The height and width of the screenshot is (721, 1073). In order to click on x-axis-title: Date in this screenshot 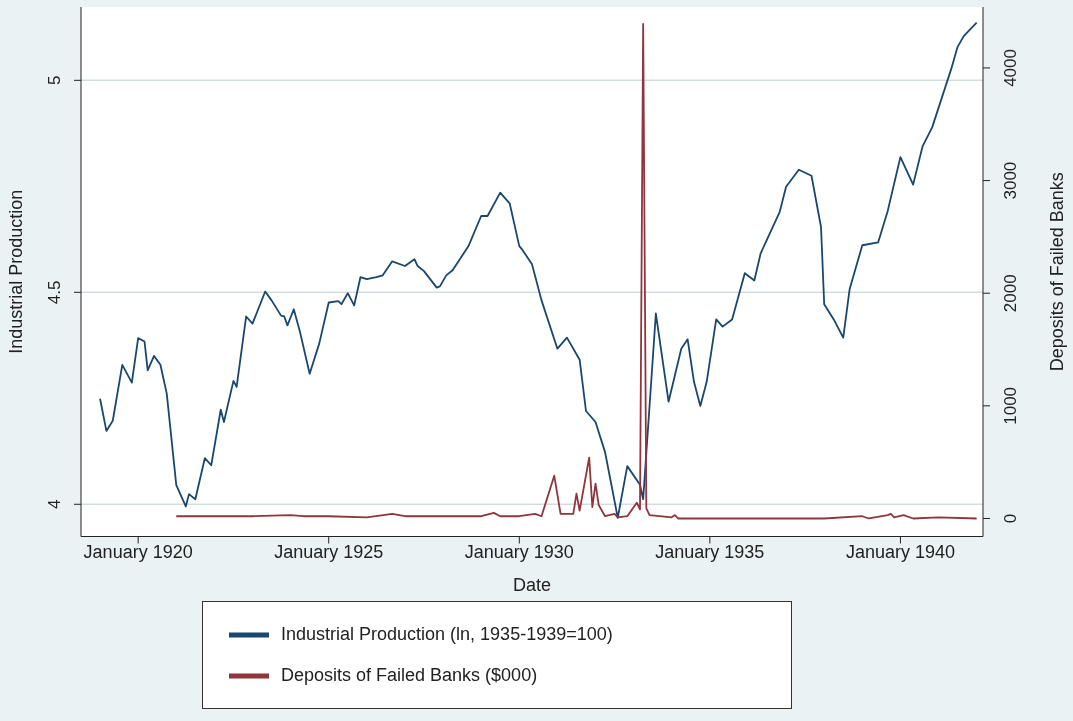, I will do `click(532, 584)`.